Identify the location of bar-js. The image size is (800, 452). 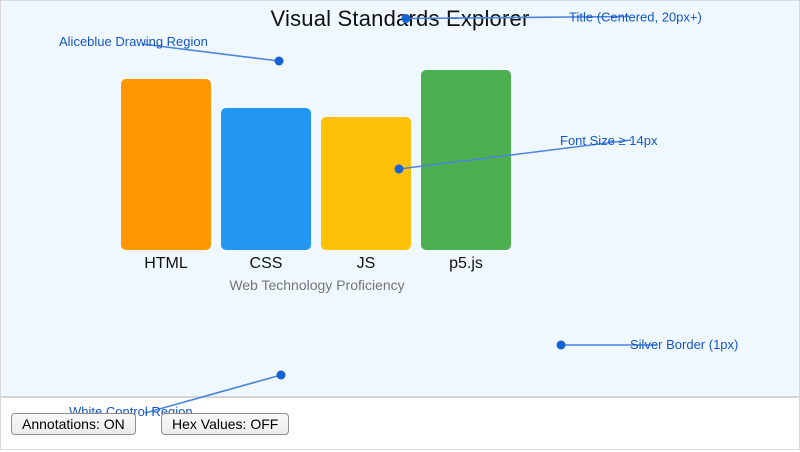
(366, 183).